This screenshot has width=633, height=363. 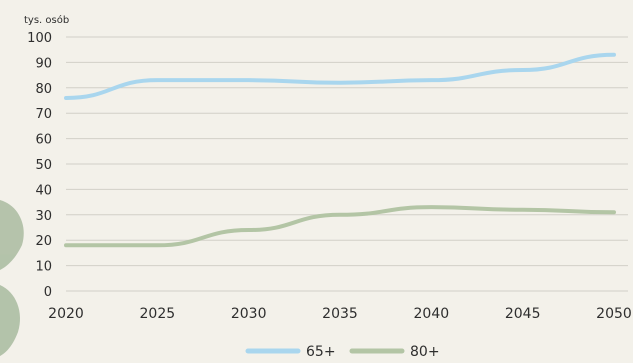 What do you see at coordinates (249, 314) in the screenshot?
I see `x-tick-label: 2030` at bounding box center [249, 314].